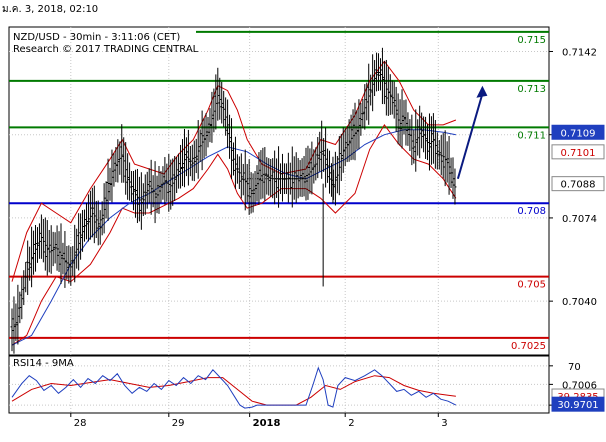  What do you see at coordinates (531, 211) in the screenshot?
I see `level-label-3: 0.708` at bounding box center [531, 211].